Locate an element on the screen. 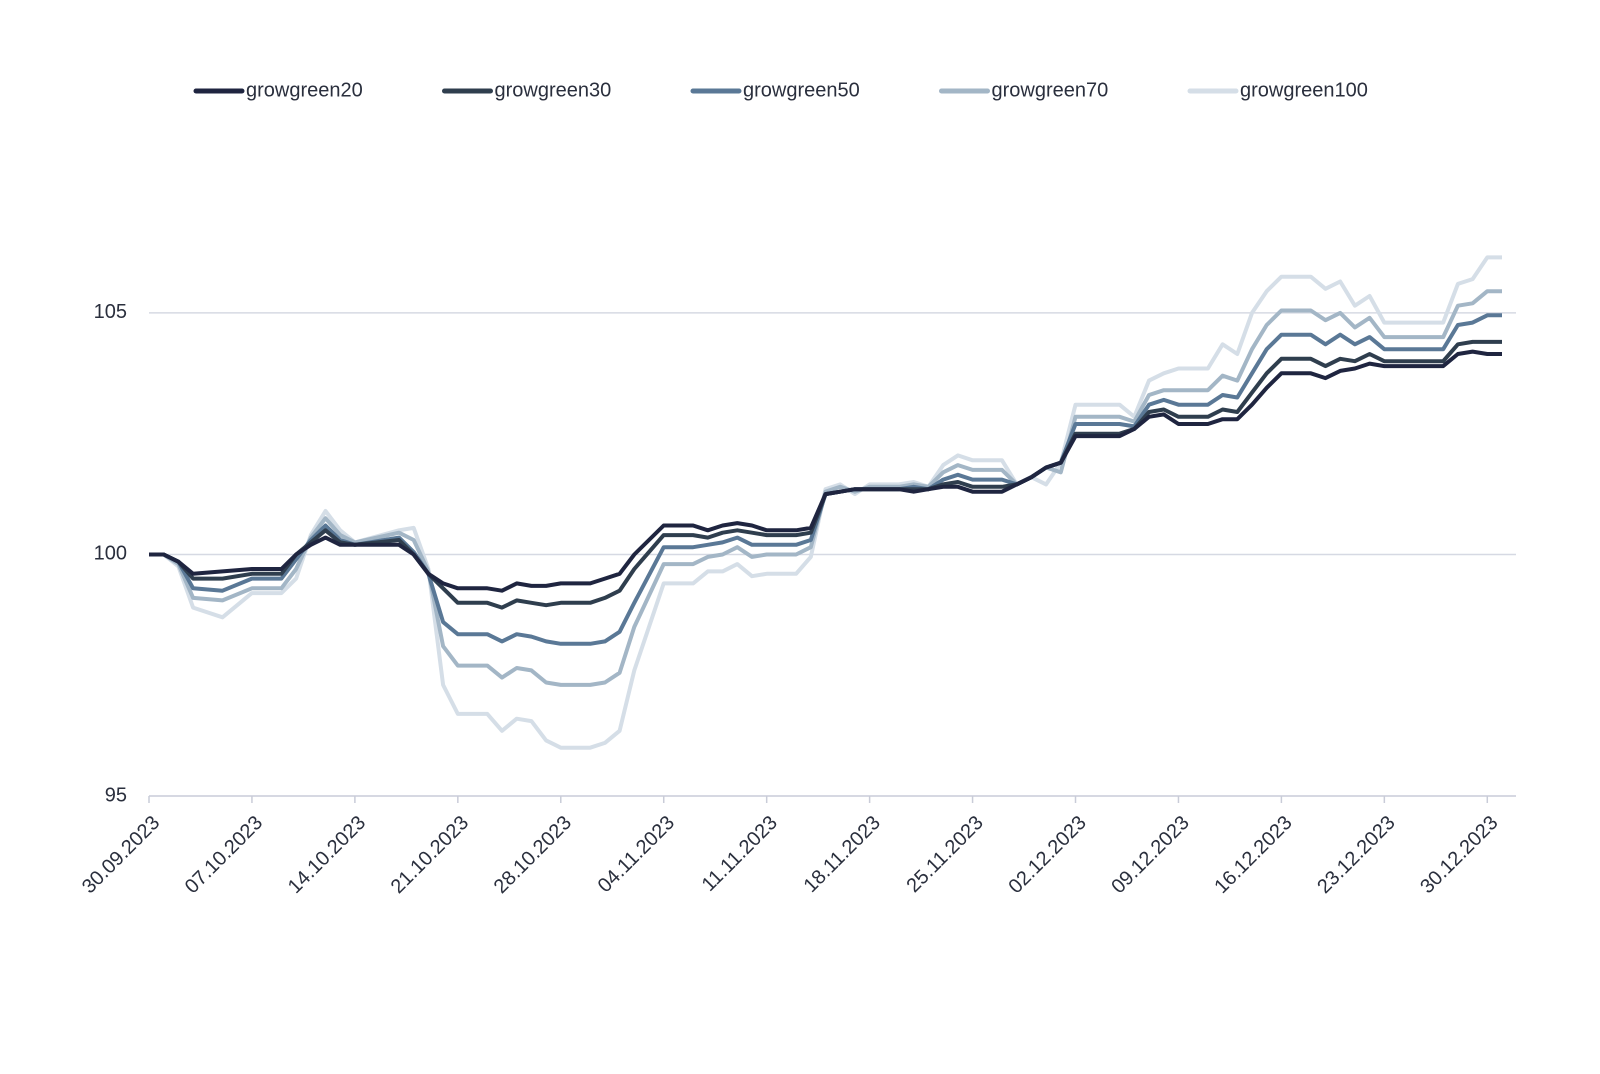  legend-label: growgreen70 is located at coordinates (1050, 90).